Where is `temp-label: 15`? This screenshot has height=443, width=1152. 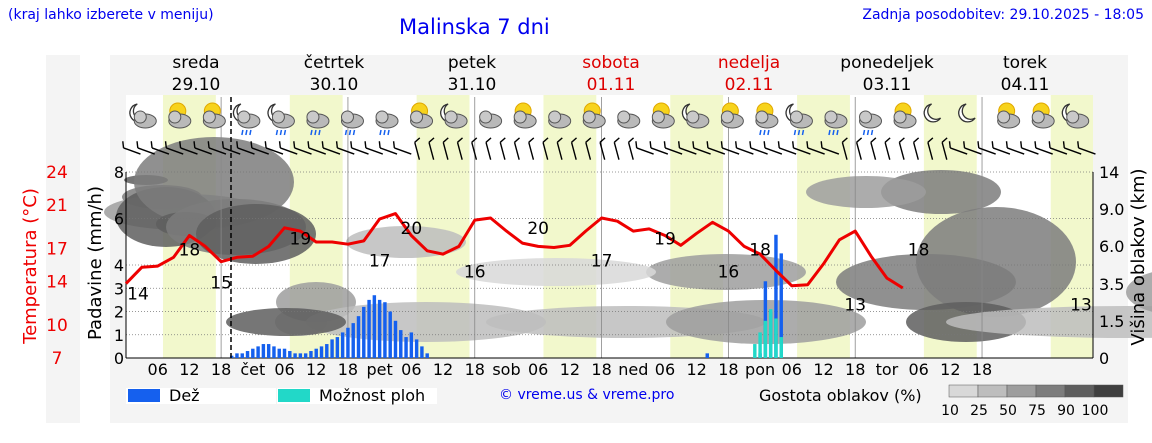
temp-label: 15 is located at coordinates (221, 283).